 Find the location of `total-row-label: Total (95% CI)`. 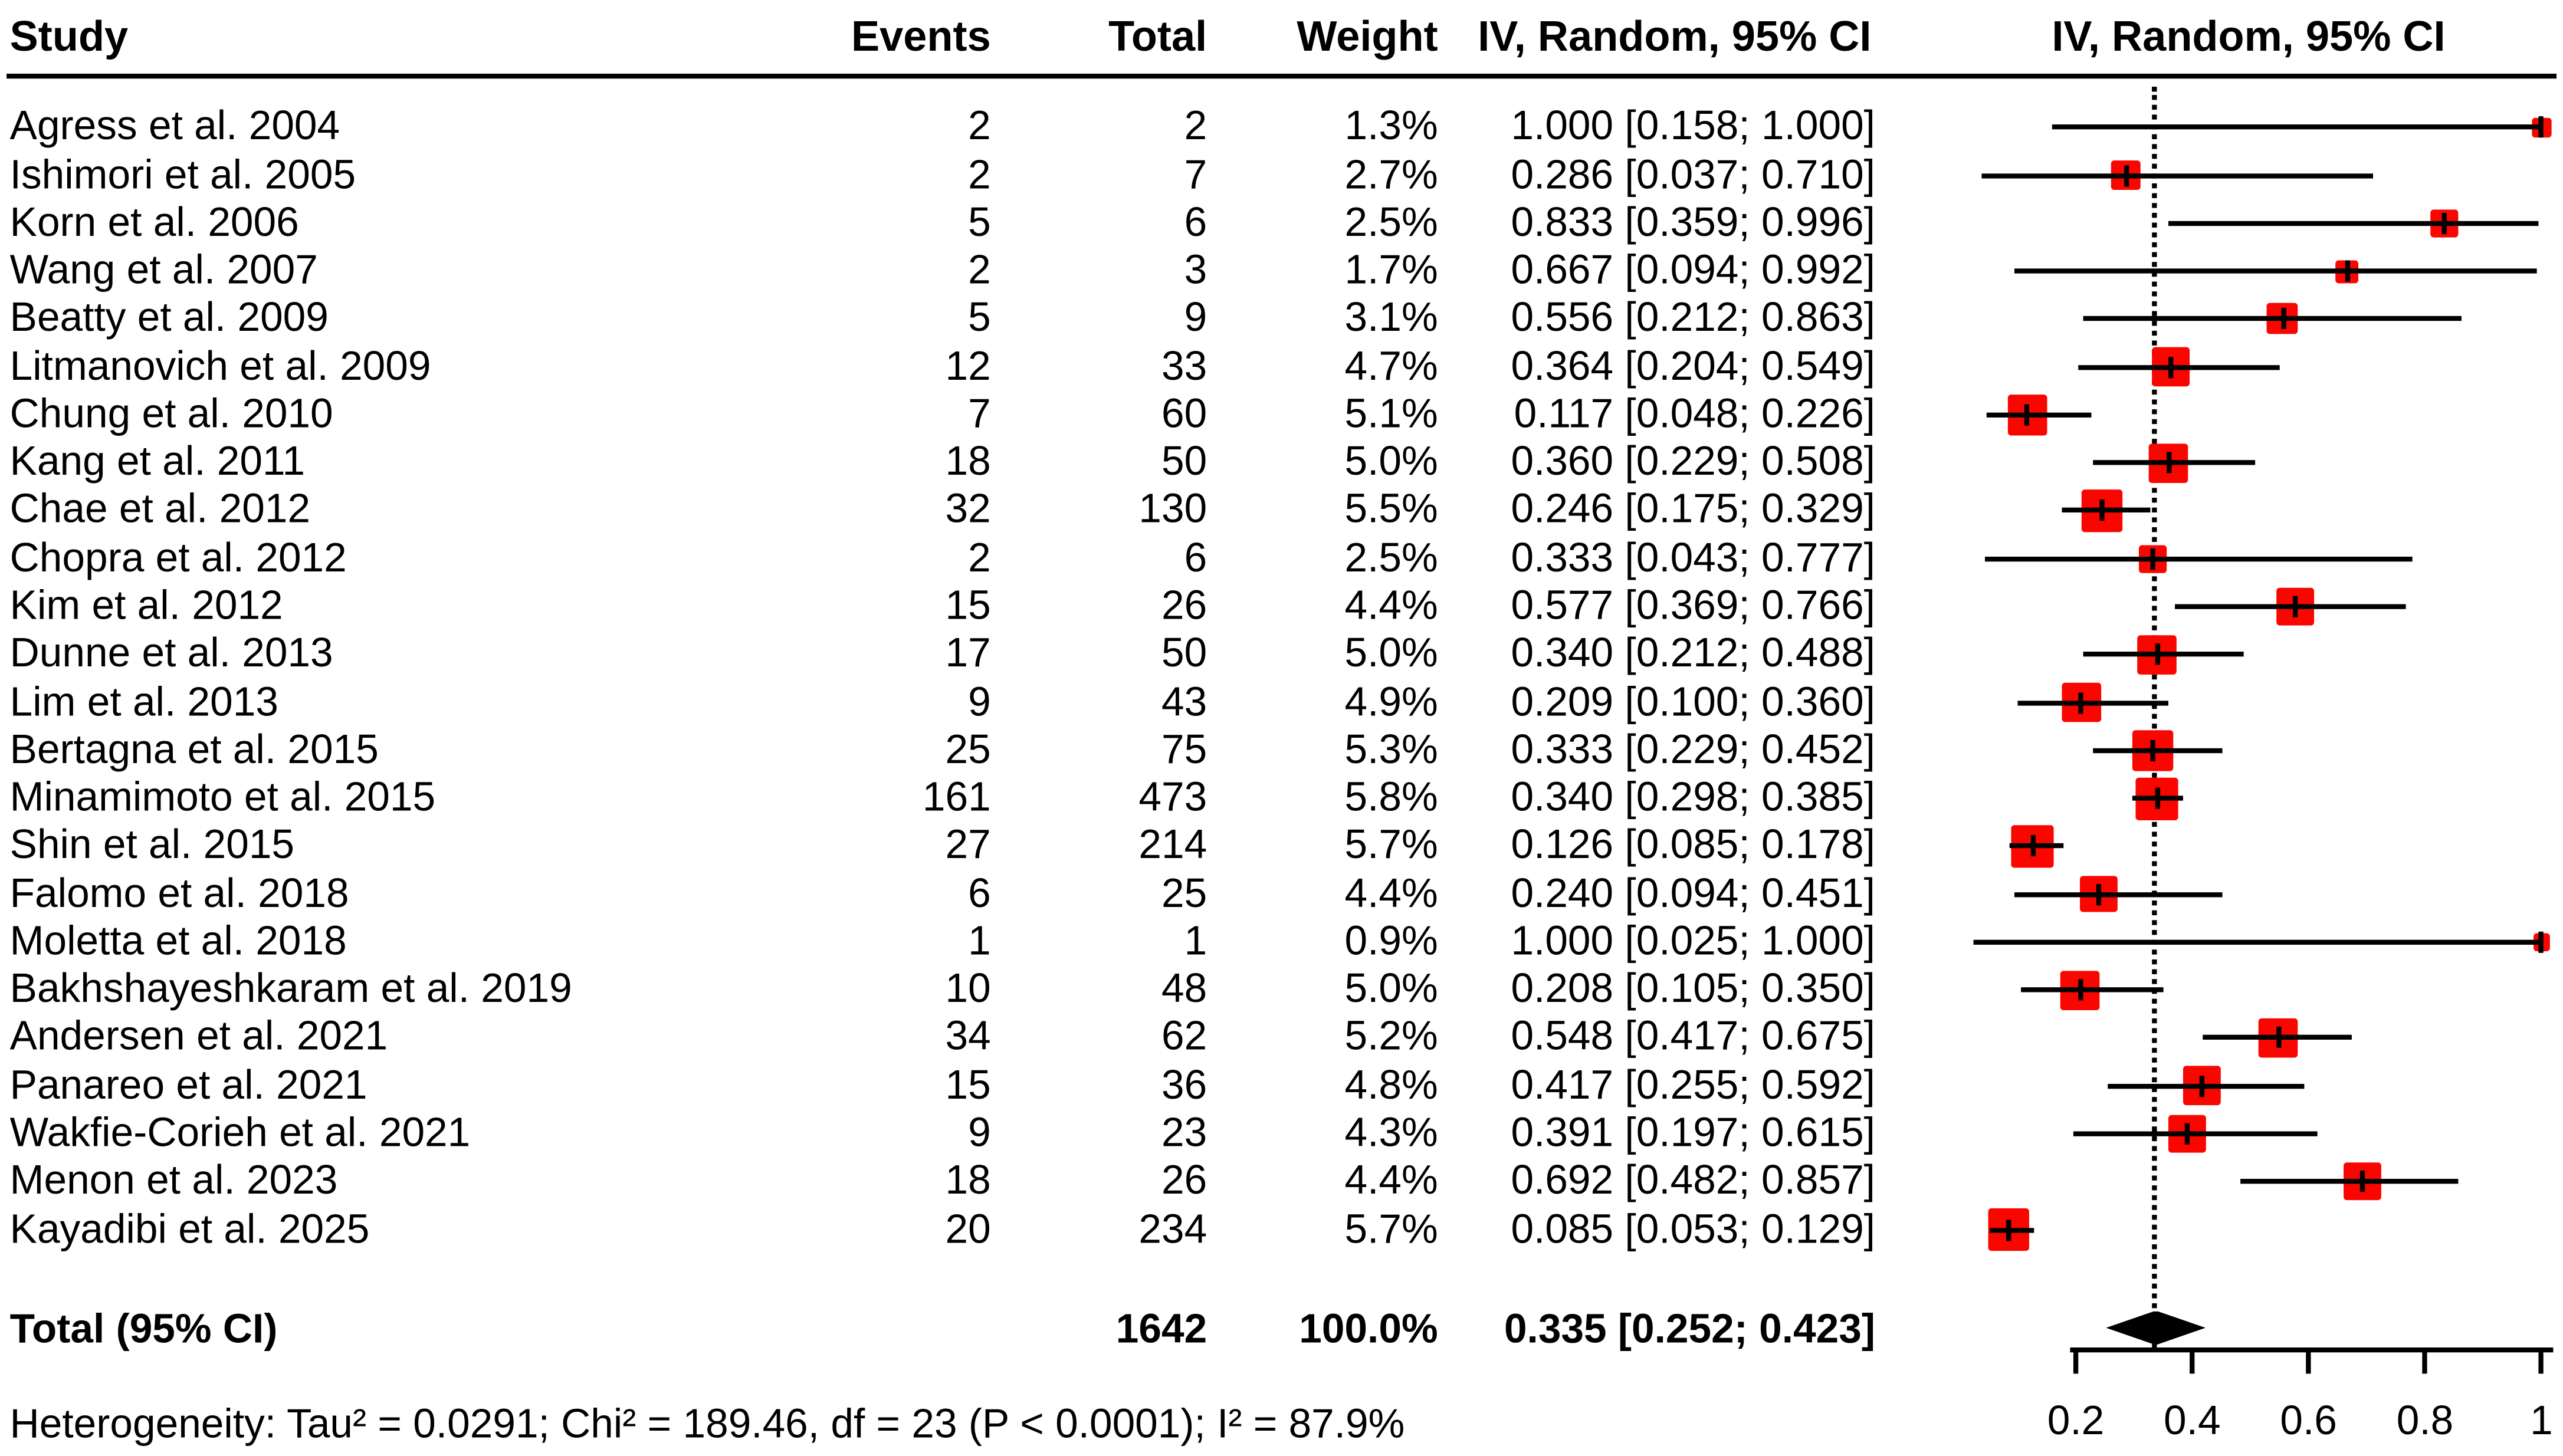

total-row-label: Total (95% CI) is located at coordinates (143, 1329).